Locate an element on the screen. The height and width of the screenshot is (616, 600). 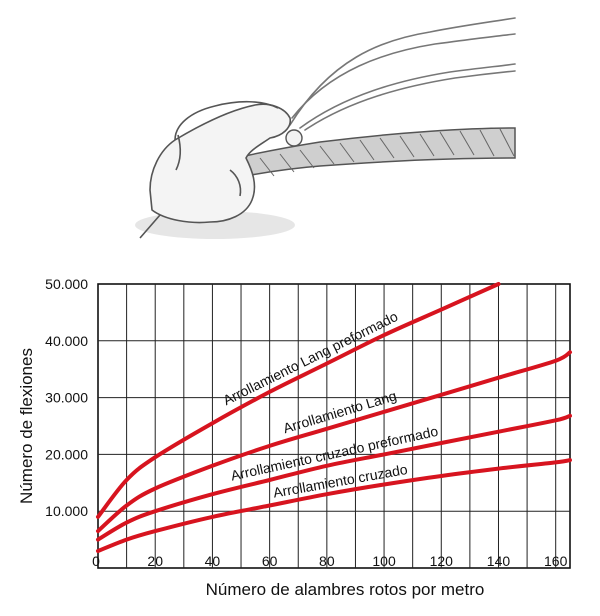
x-tick-label: 20 is located at coordinates (155, 561).